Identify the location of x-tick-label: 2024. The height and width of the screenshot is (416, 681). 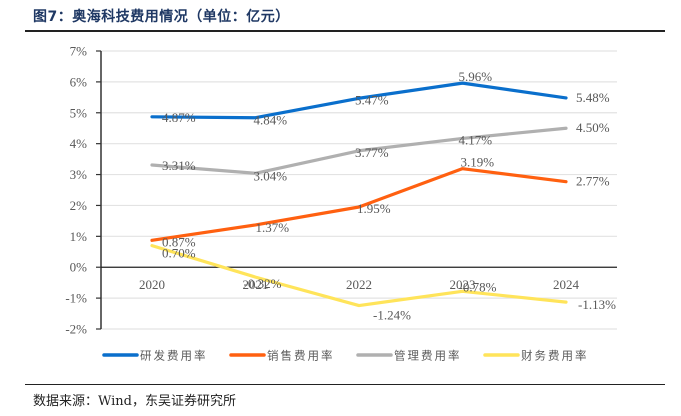
(566, 284).